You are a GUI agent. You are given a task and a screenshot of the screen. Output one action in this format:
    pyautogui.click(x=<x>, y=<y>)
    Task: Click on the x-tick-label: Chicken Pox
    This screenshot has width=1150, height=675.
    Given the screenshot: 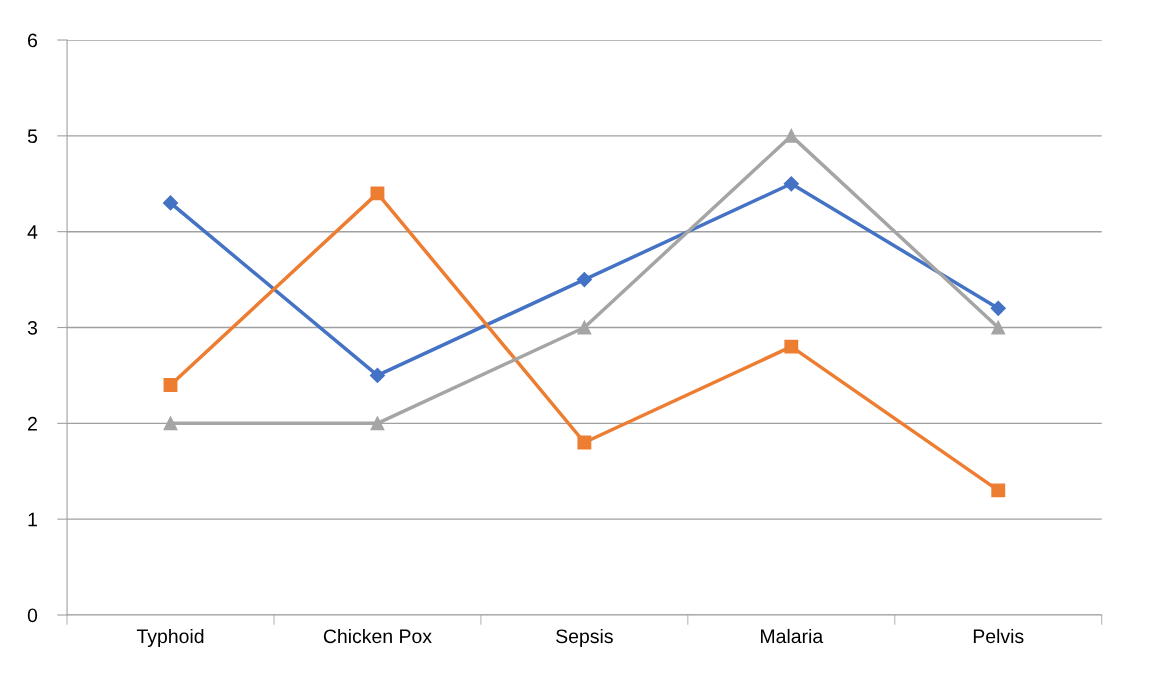 What is the action you would take?
    pyautogui.click(x=377, y=636)
    